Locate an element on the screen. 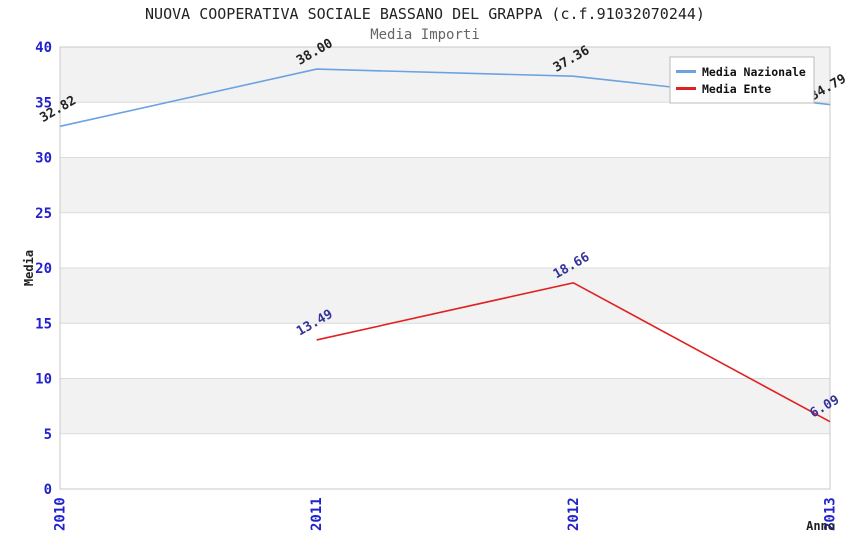 The width and height of the screenshot is (850, 550). x-tick-label: 2010 is located at coordinates (61, 514).